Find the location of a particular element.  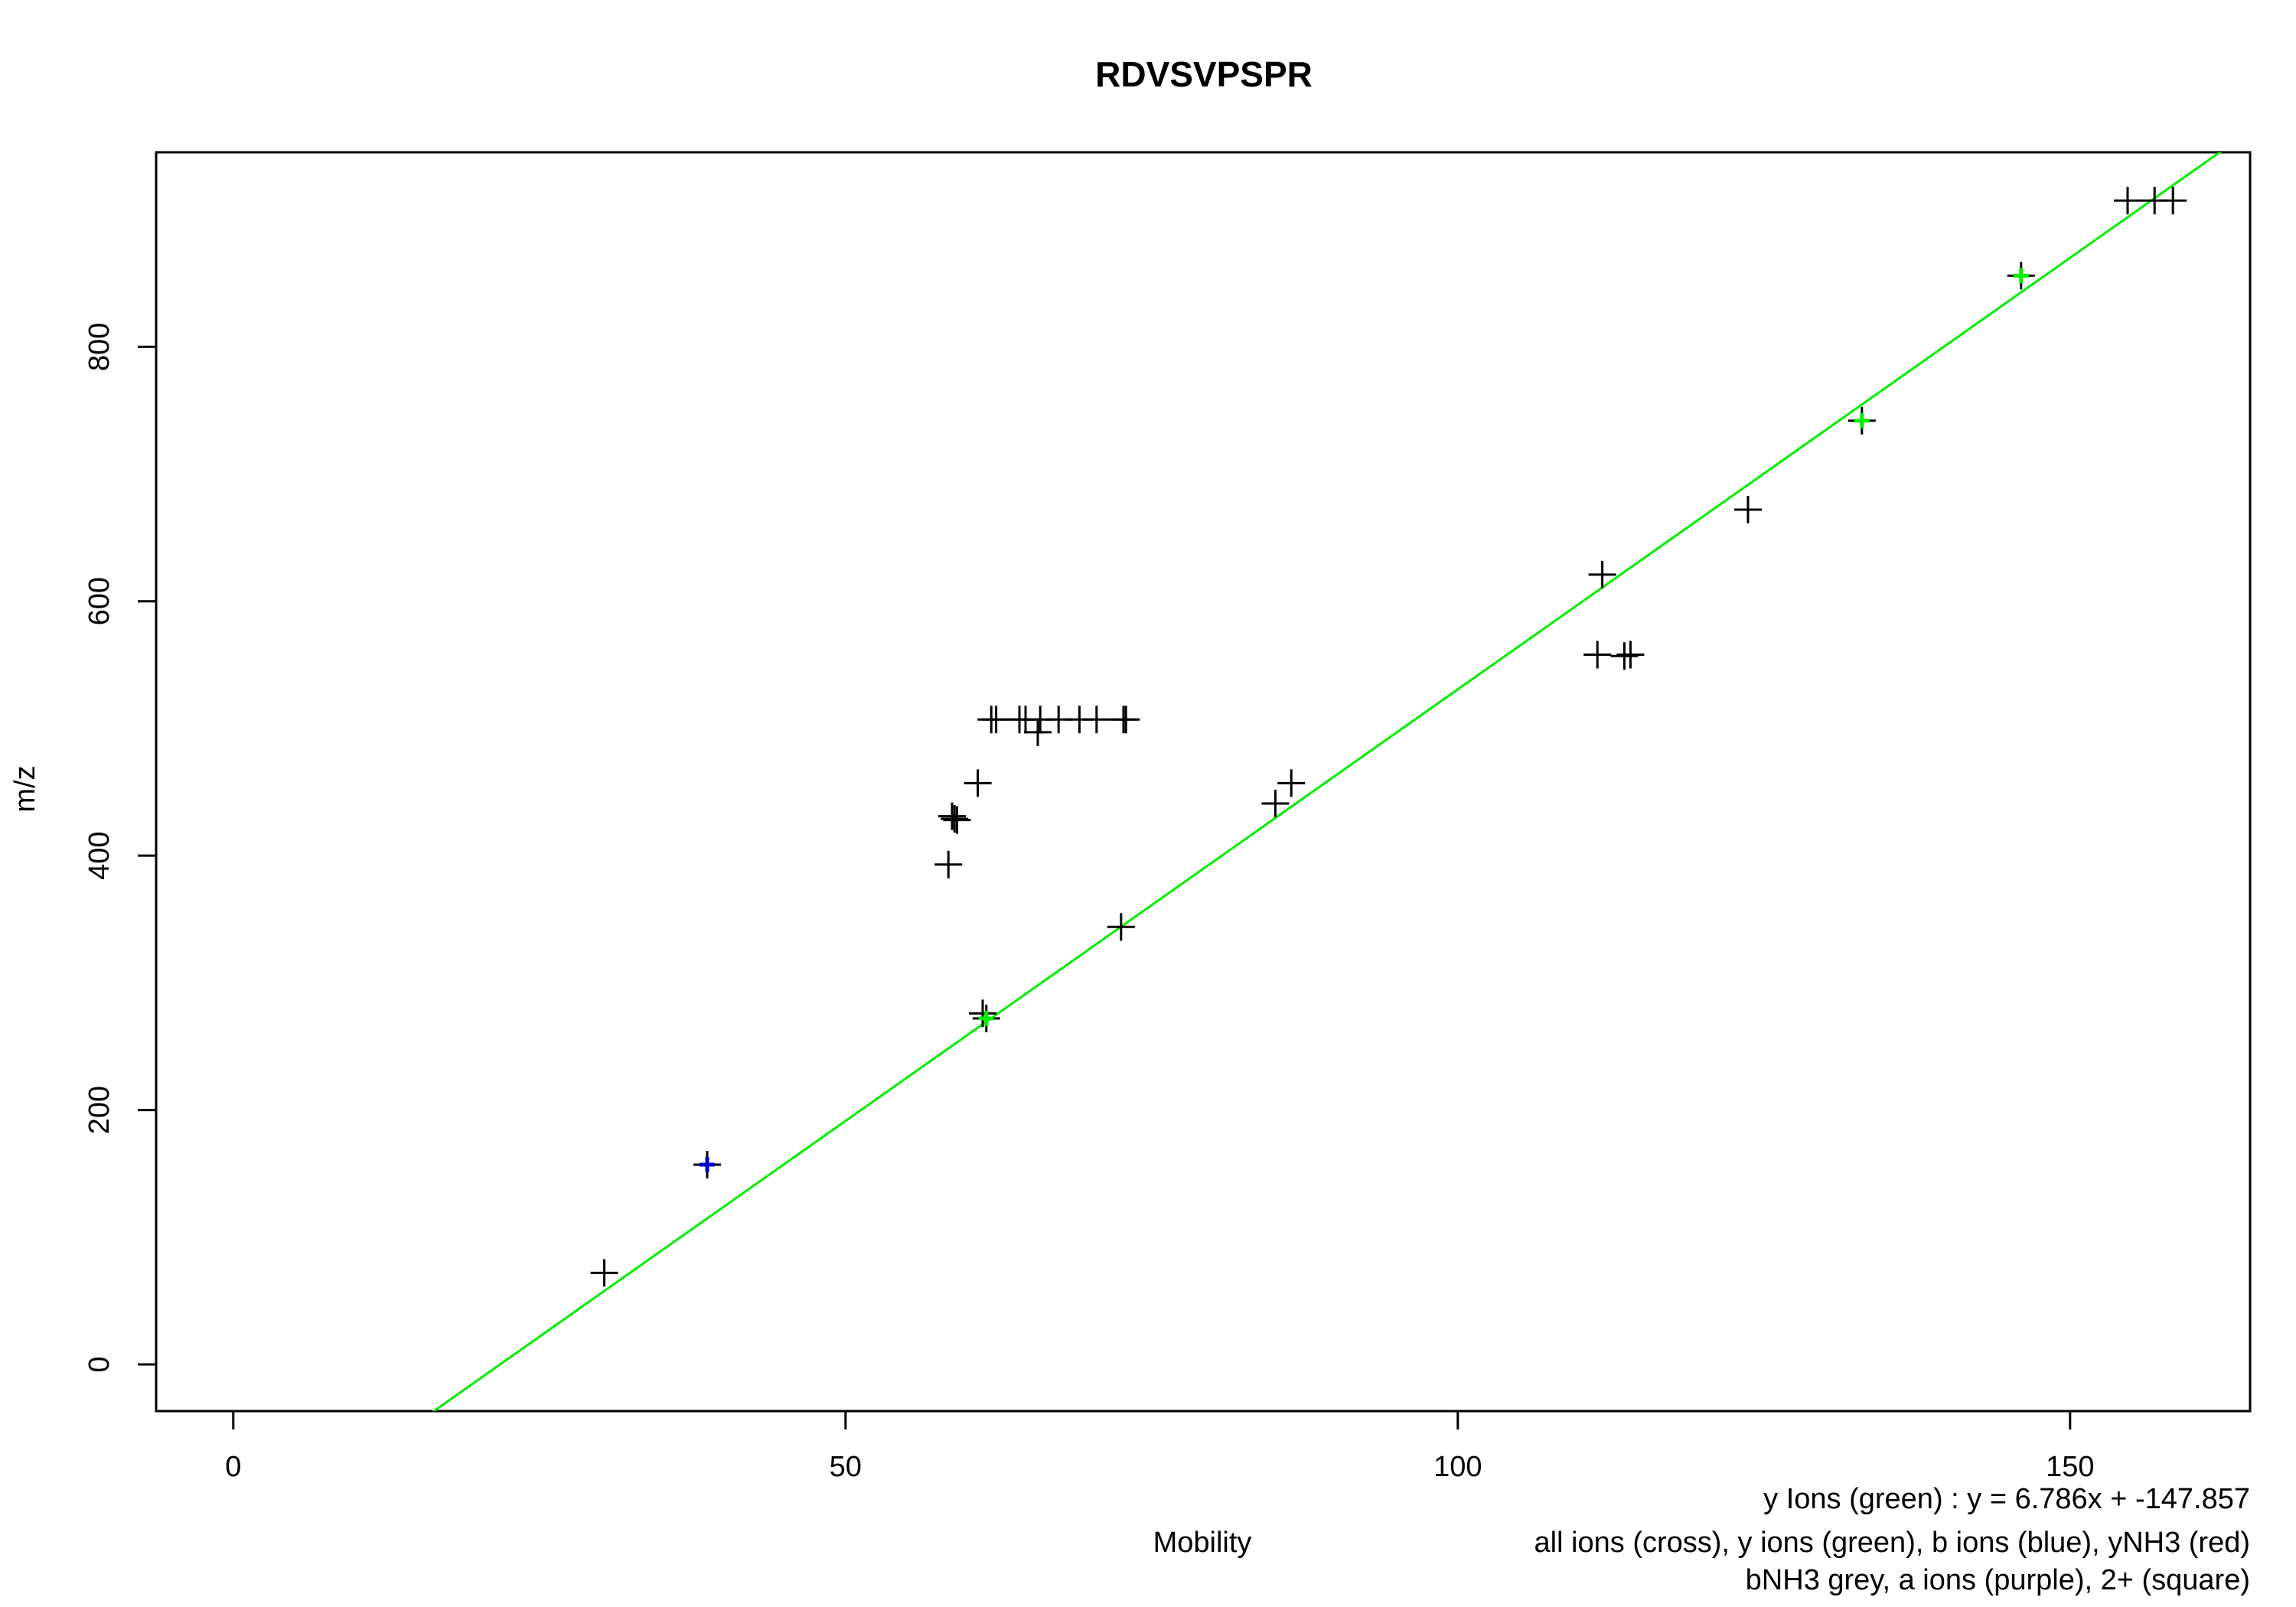

x-tick-label: 150 is located at coordinates (2070, 1467).